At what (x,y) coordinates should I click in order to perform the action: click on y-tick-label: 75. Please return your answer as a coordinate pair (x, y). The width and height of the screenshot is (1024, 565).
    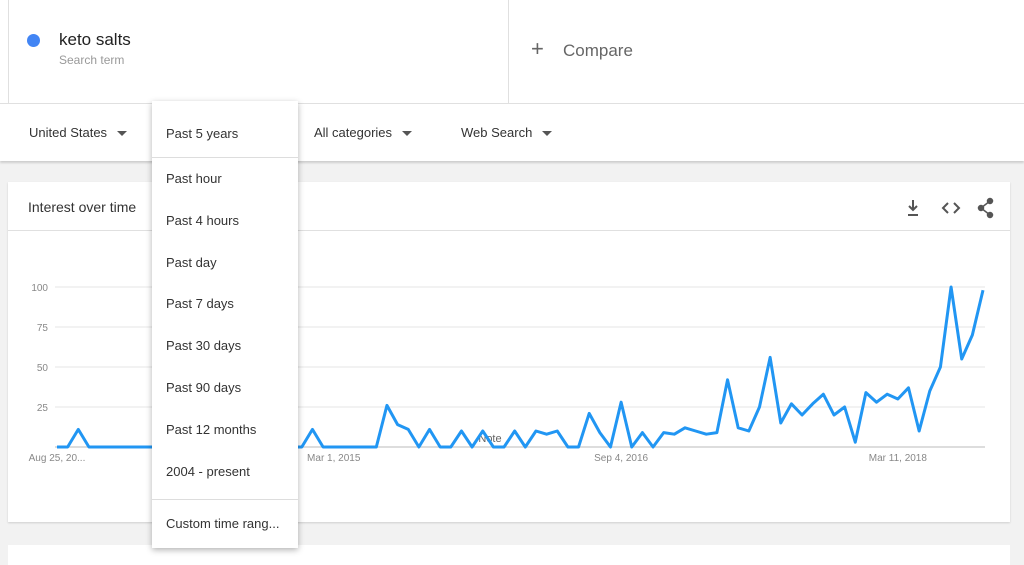
    Looking at the image, I should click on (43, 328).